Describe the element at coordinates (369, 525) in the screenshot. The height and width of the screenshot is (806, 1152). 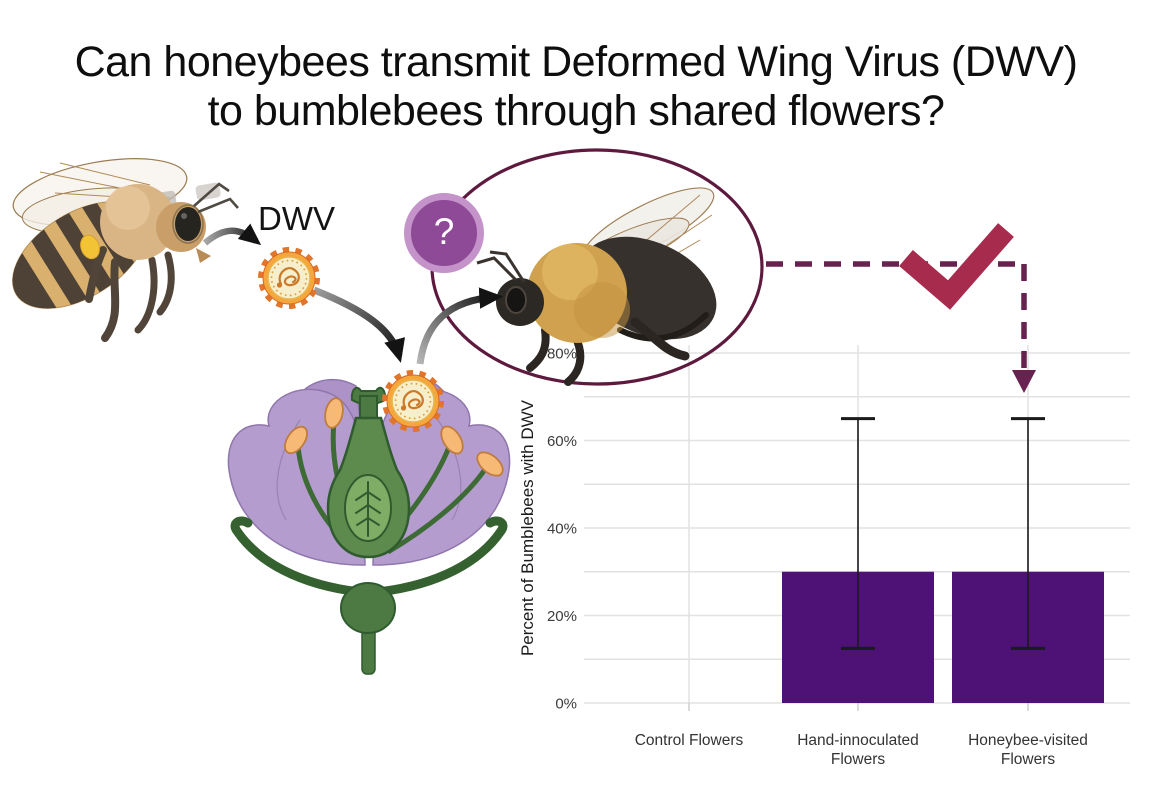
I see `flower-illustration` at that location.